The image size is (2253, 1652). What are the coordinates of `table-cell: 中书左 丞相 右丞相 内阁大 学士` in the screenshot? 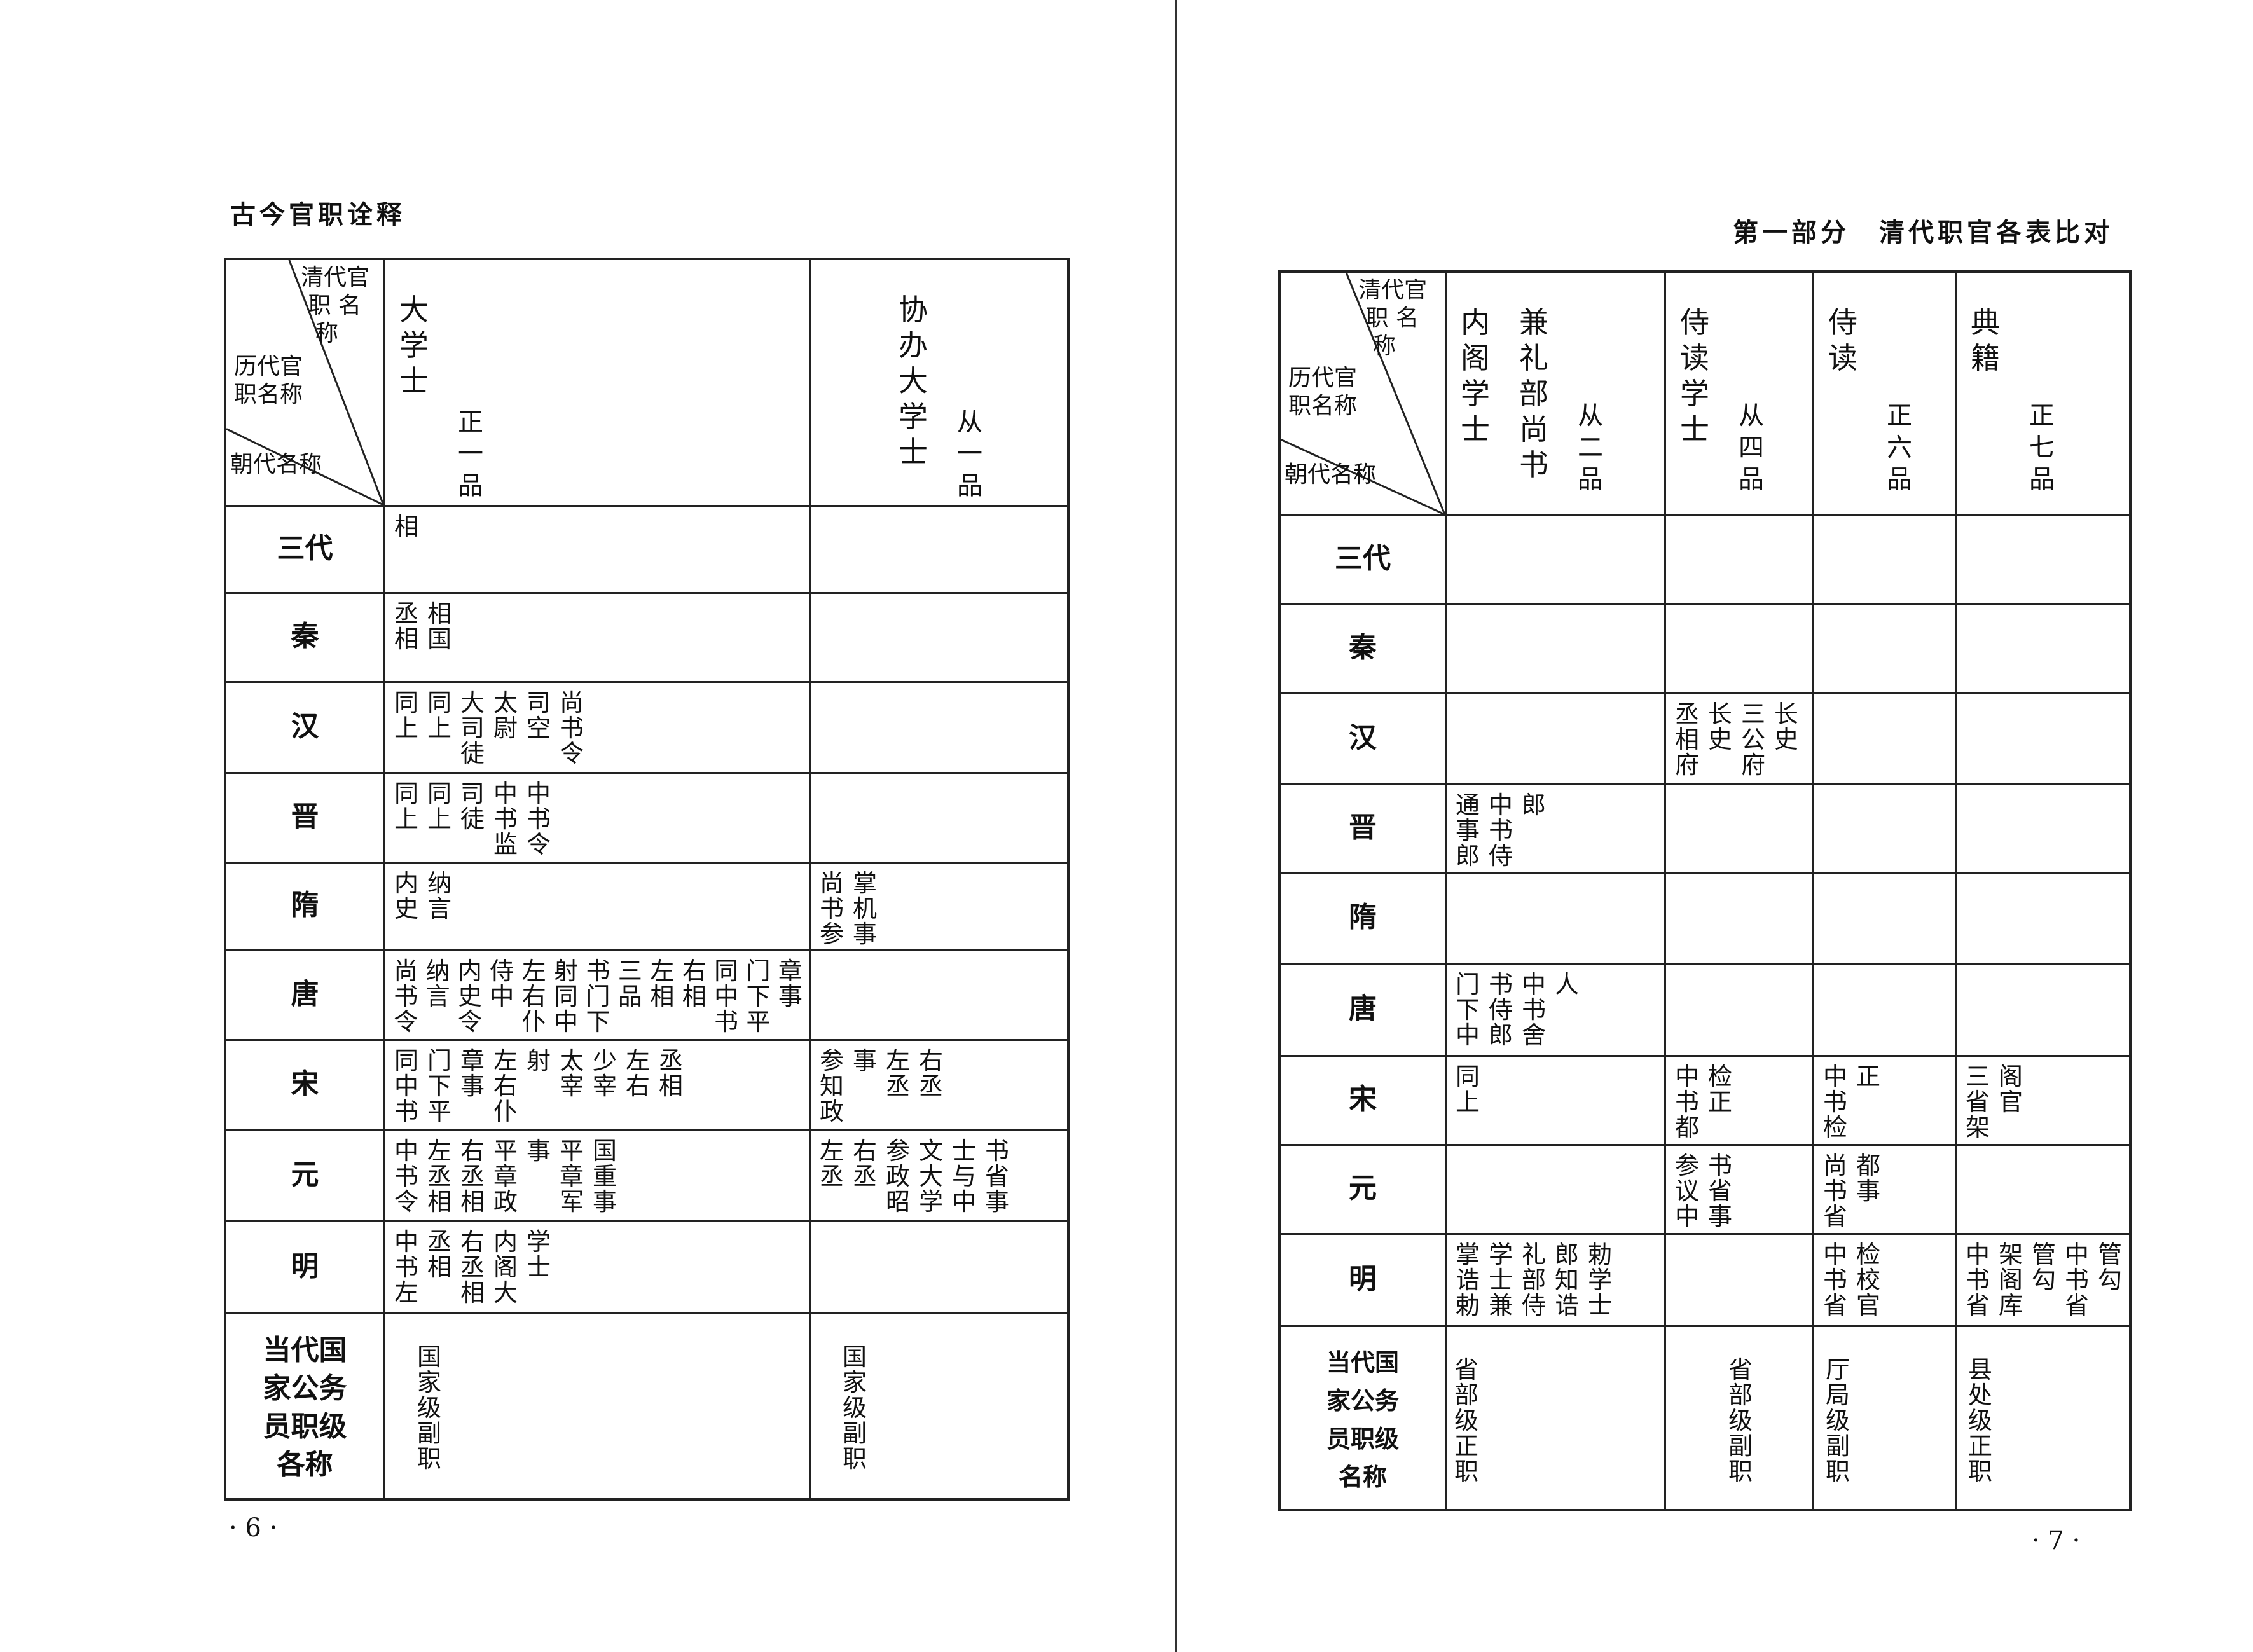 It's located at (596, 1266).